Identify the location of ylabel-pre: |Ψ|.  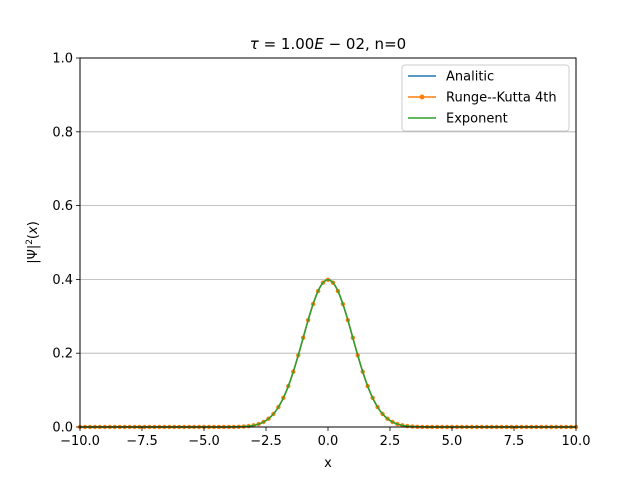
(33, 254).